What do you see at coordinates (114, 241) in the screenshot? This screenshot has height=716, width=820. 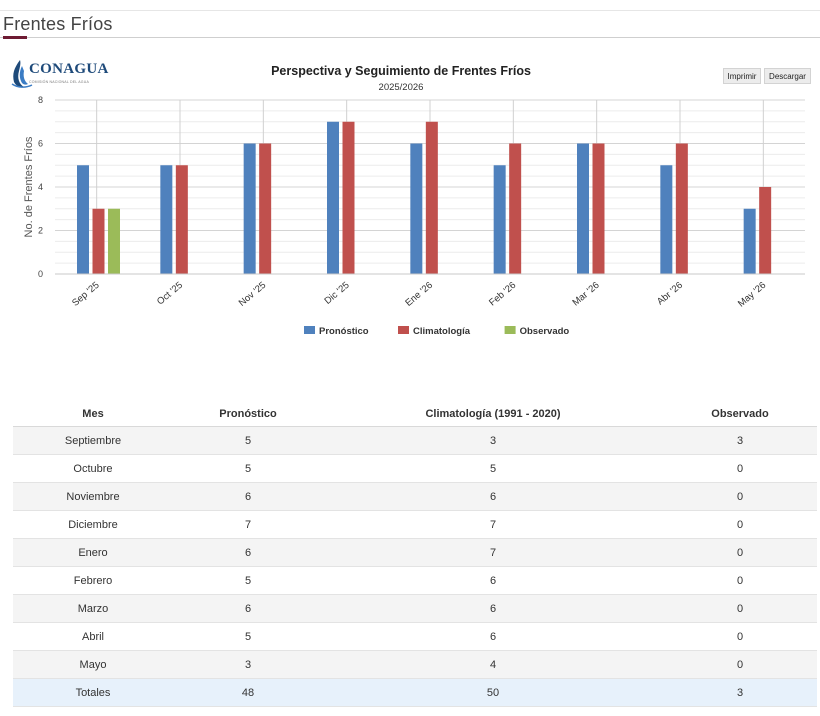 I see `bar-observado` at bounding box center [114, 241].